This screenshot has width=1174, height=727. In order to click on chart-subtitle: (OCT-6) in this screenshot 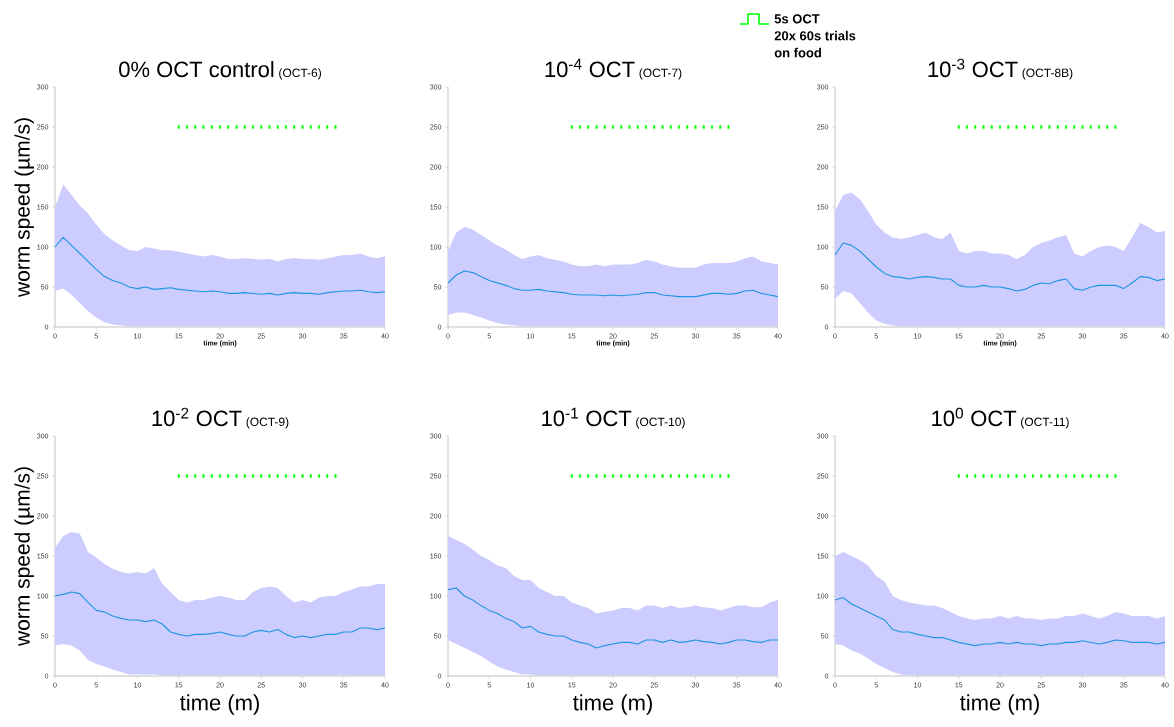, I will do `click(300, 74)`.